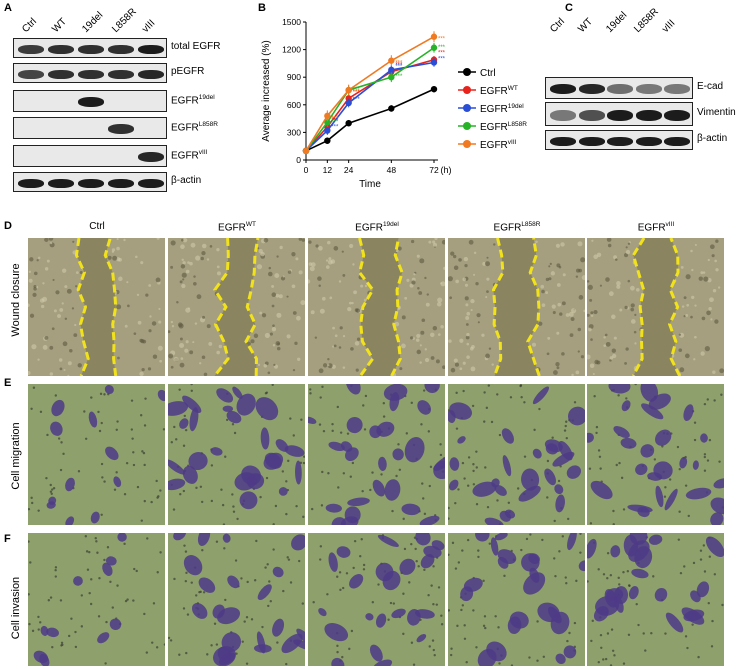  I want to click on micrograph-image, so click(655, 599).